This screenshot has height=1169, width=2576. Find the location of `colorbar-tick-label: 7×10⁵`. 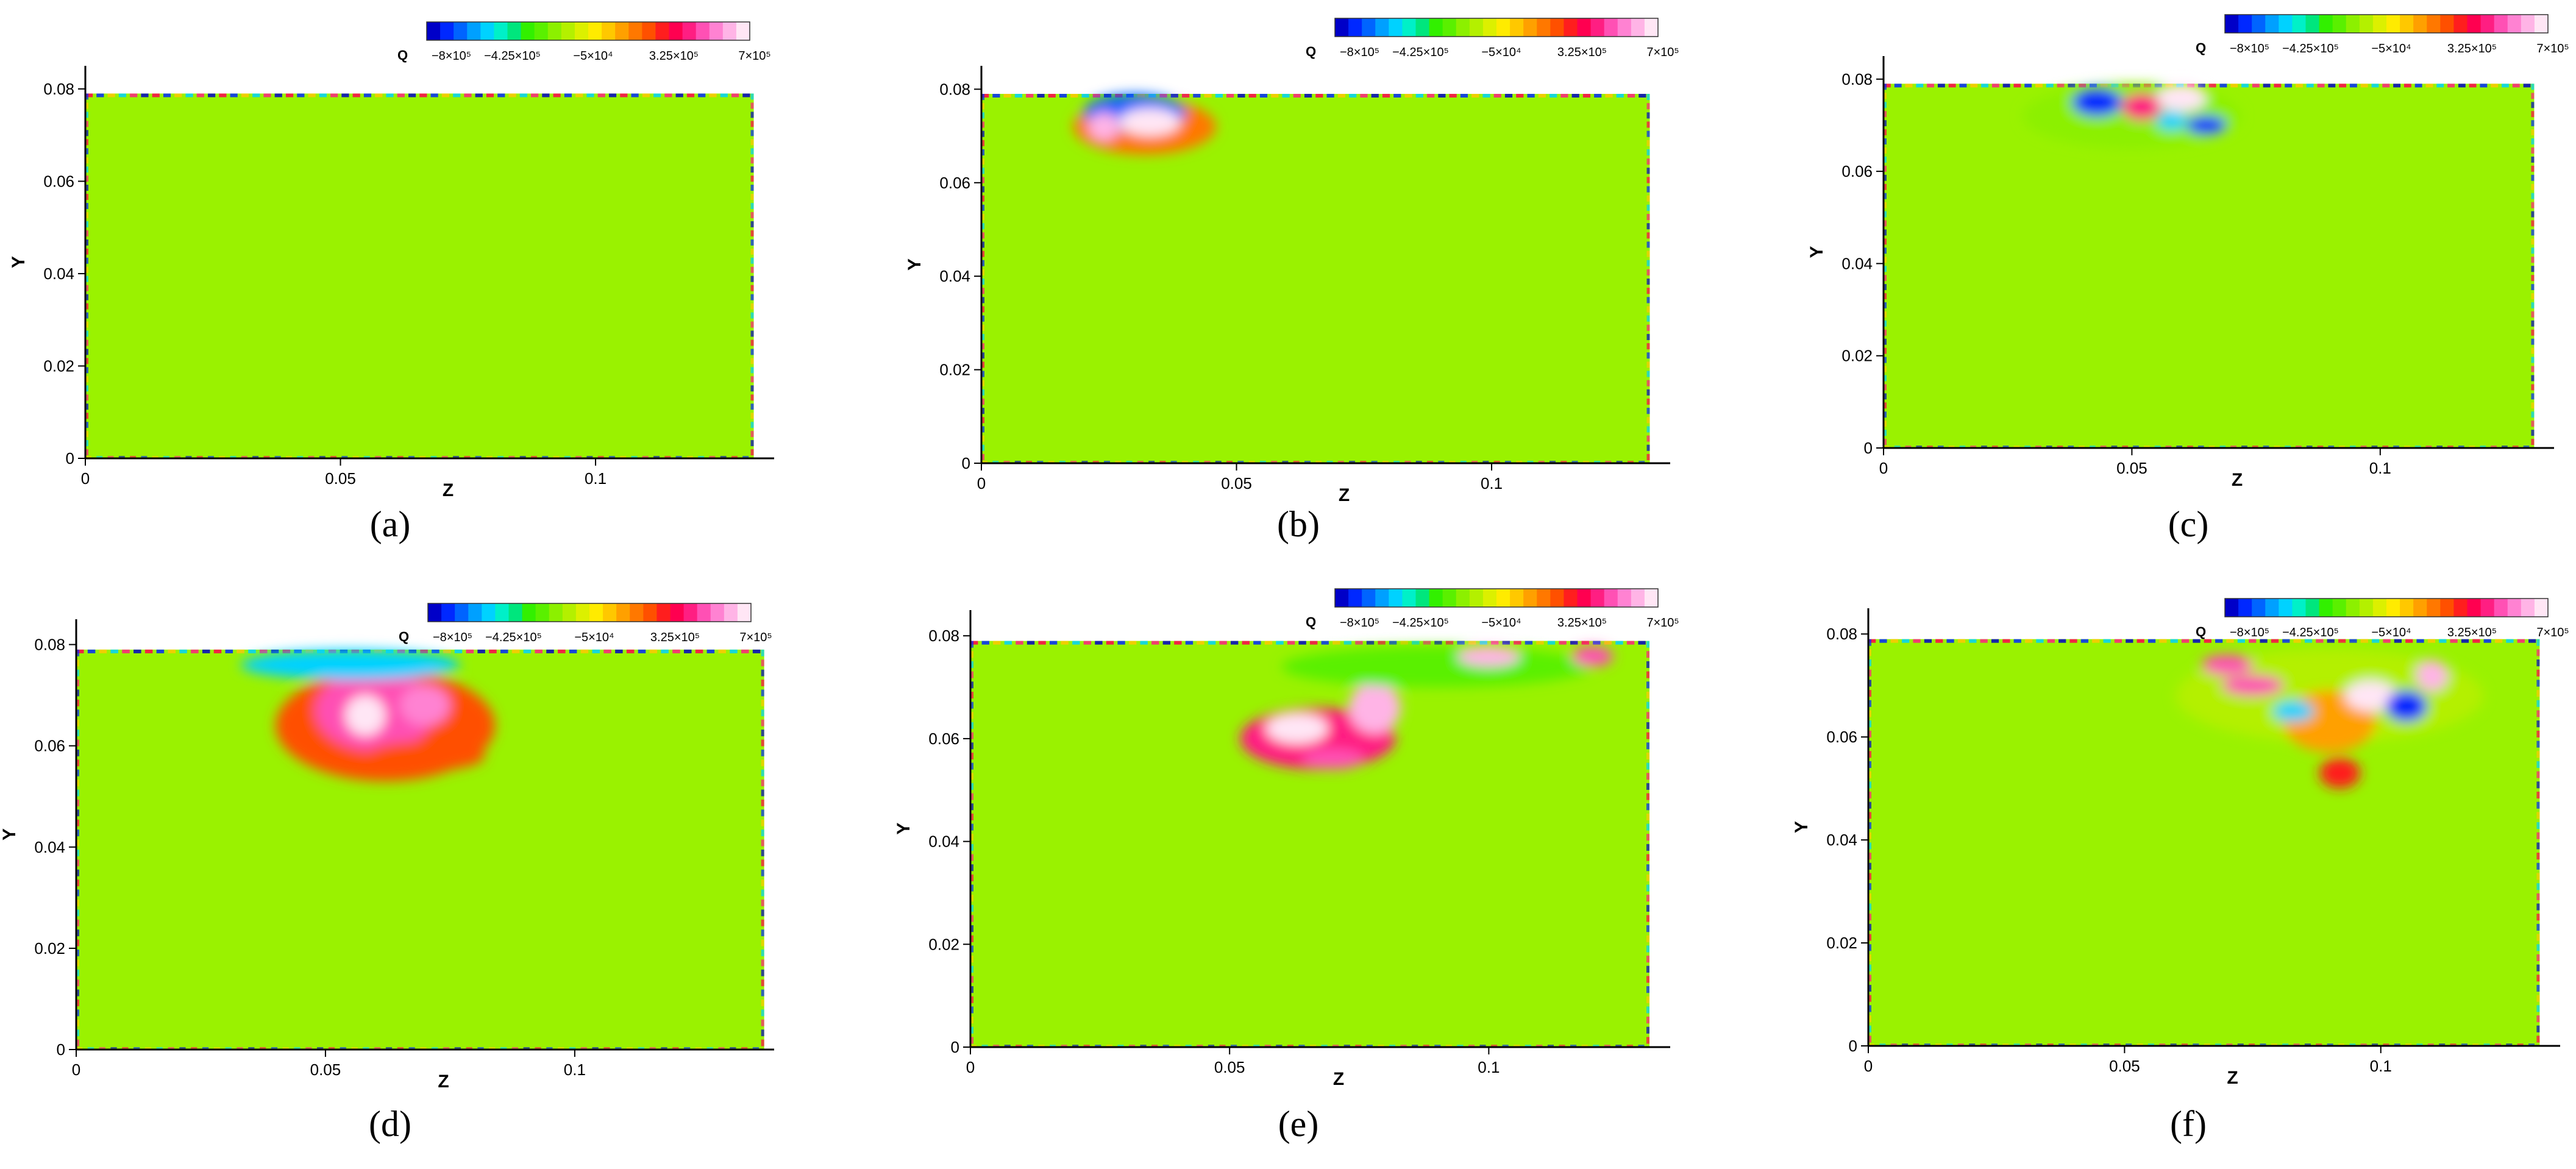

colorbar-tick-label: 7×10⁵ is located at coordinates (755, 637).